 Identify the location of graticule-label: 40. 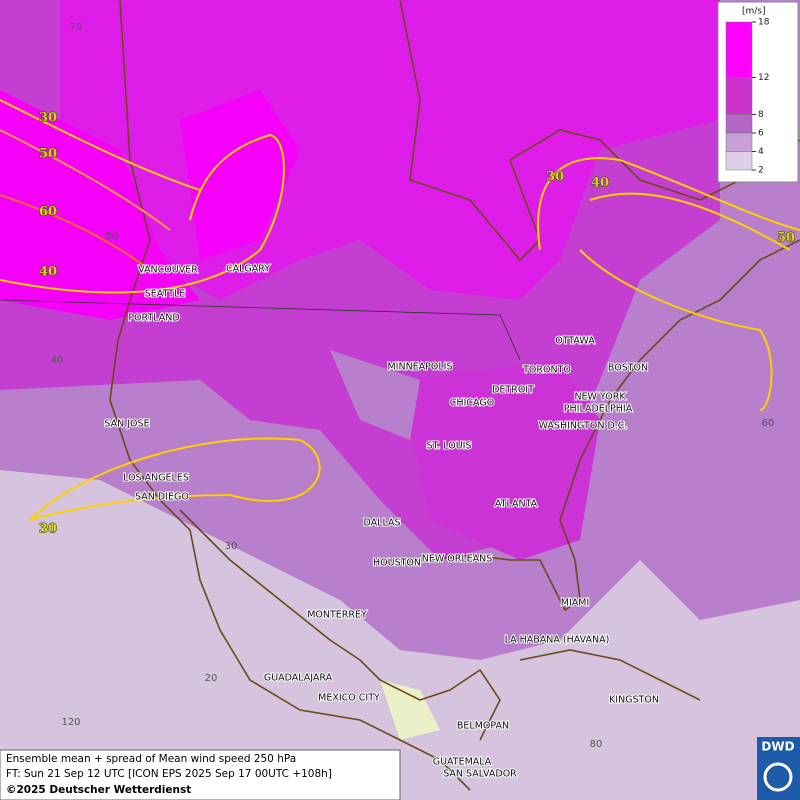
(57, 360).